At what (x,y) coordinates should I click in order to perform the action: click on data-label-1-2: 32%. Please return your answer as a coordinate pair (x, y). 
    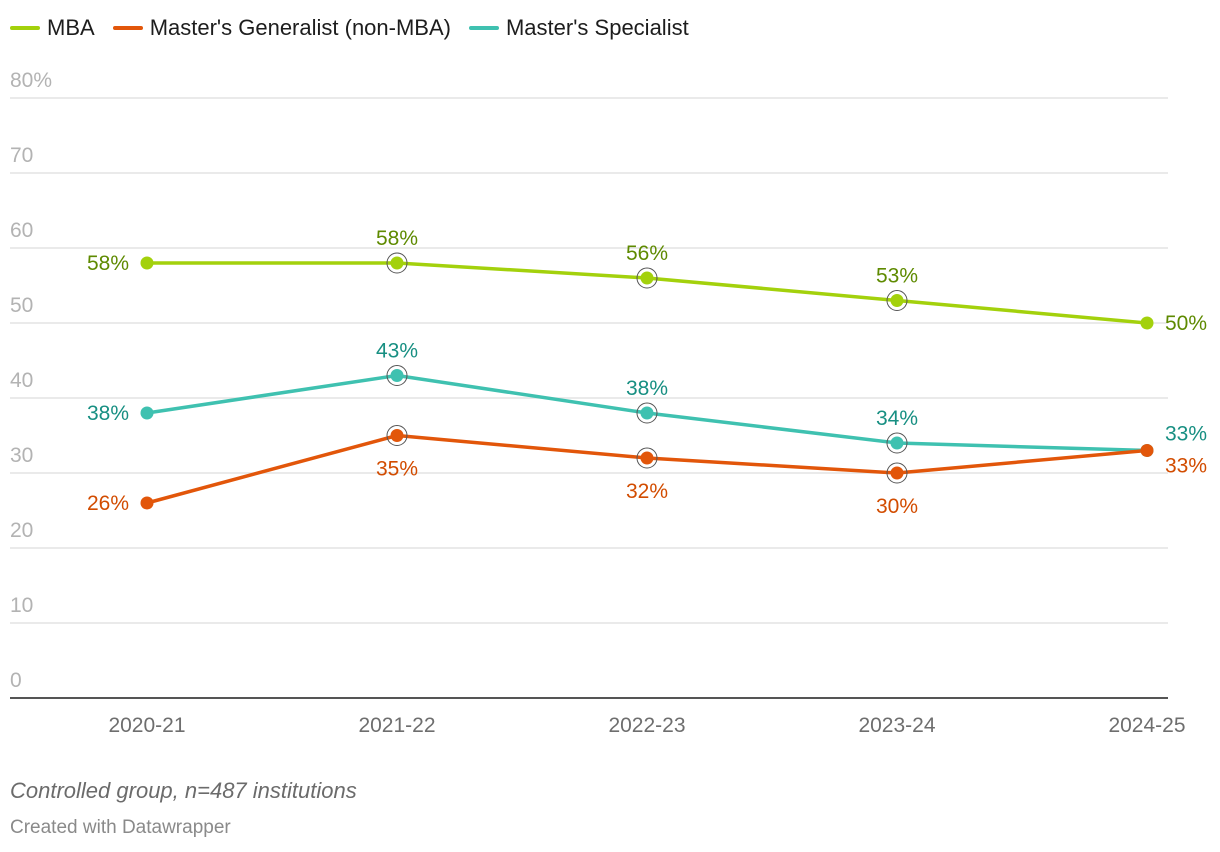
    Looking at the image, I should click on (647, 491).